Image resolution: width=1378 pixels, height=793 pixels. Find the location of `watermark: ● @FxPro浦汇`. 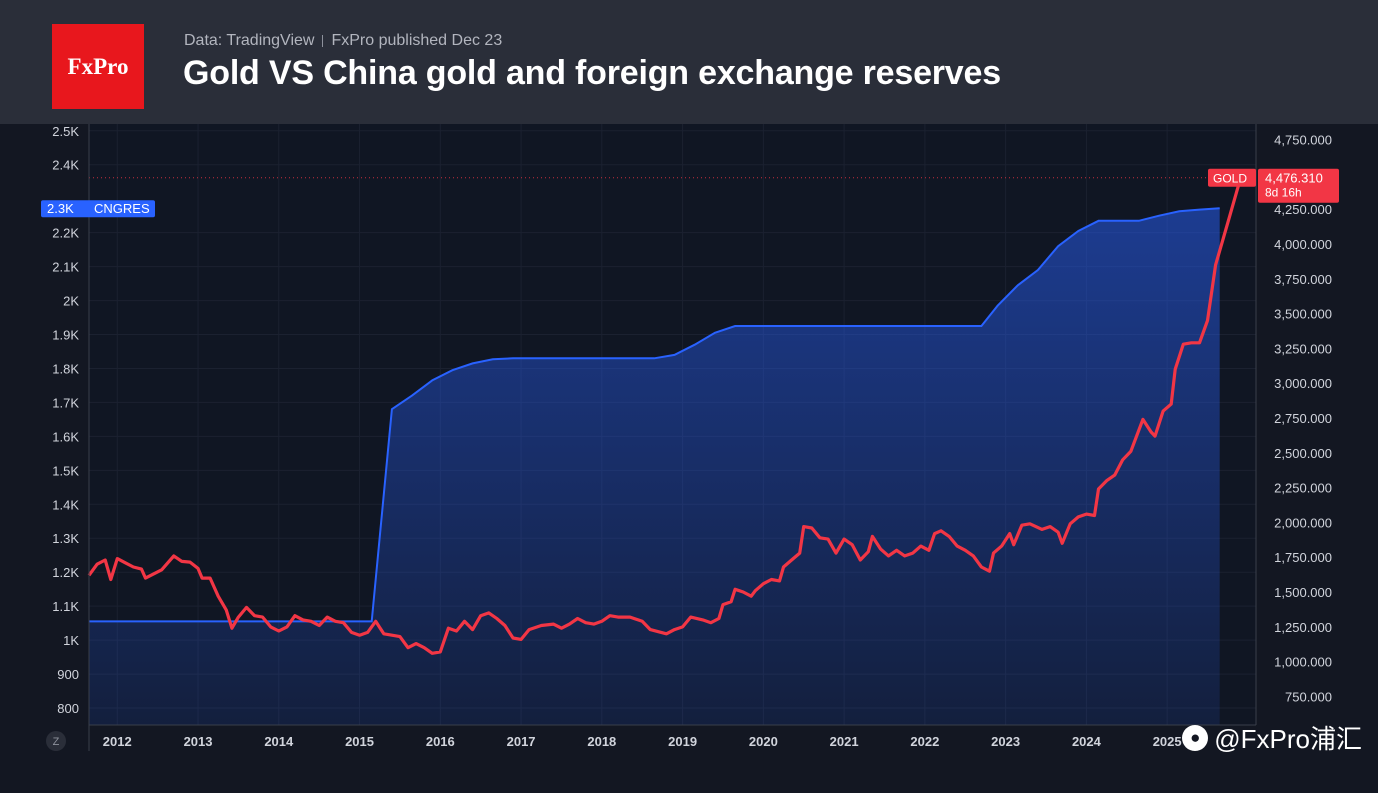

watermark: ● @FxPro浦汇 is located at coordinates (1272, 737).